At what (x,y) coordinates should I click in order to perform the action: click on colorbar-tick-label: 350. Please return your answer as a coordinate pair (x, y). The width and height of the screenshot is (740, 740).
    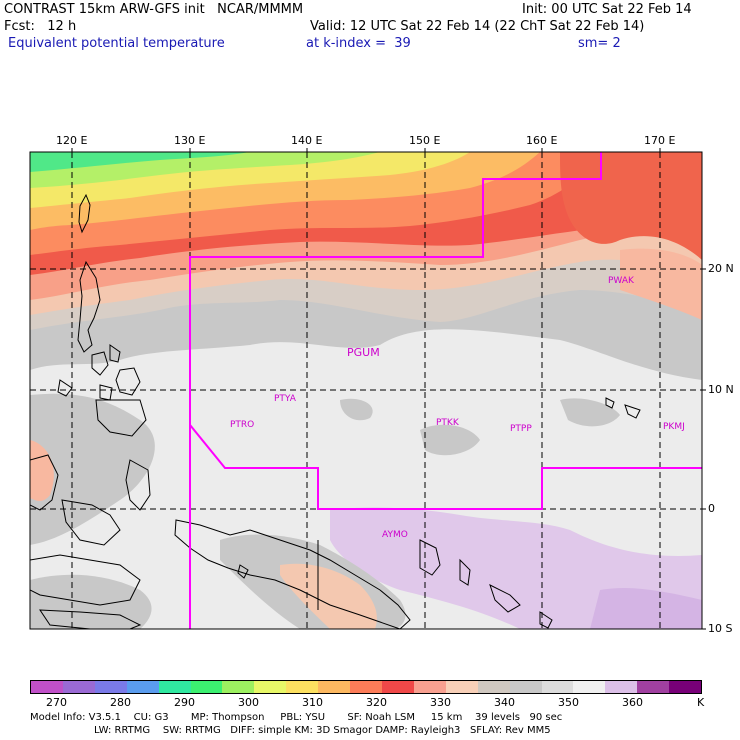
    Looking at the image, I should click on (568, 702).